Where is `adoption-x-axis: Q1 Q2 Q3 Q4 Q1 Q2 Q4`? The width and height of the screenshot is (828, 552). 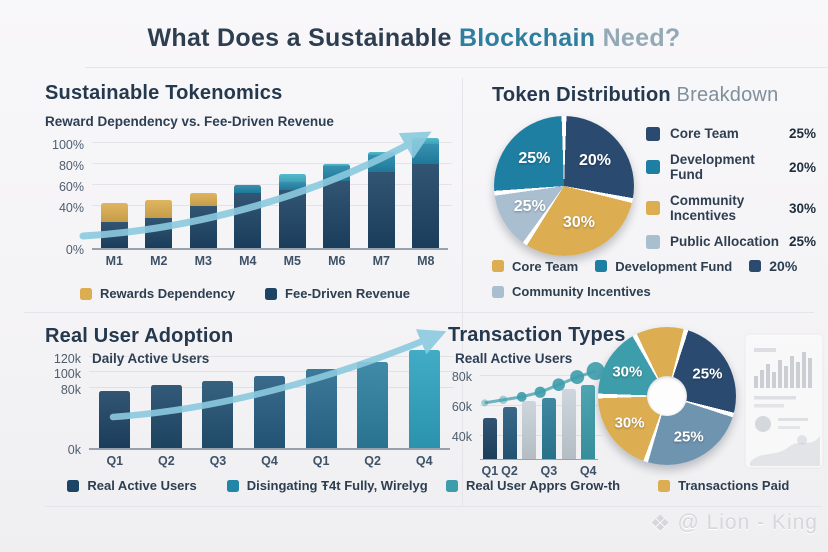
adoption-x-axis: Q1 Q2 Q3 Q4 Q1 Q2 Q4 is located at coordinates (269, 460).